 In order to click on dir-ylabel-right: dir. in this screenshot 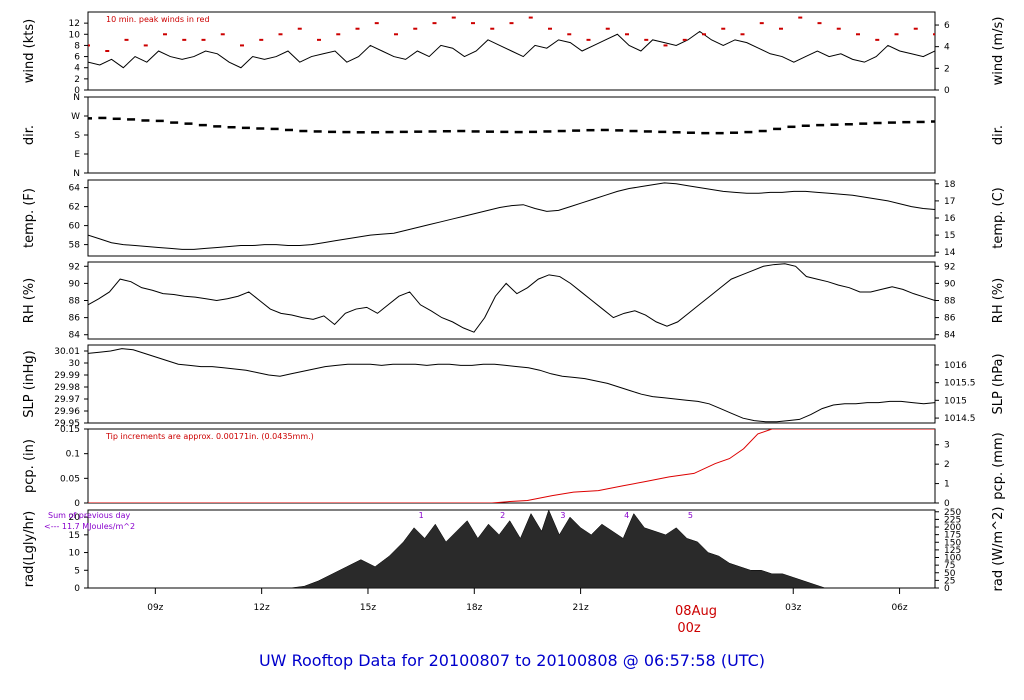, I will do `click(998, 135)`.